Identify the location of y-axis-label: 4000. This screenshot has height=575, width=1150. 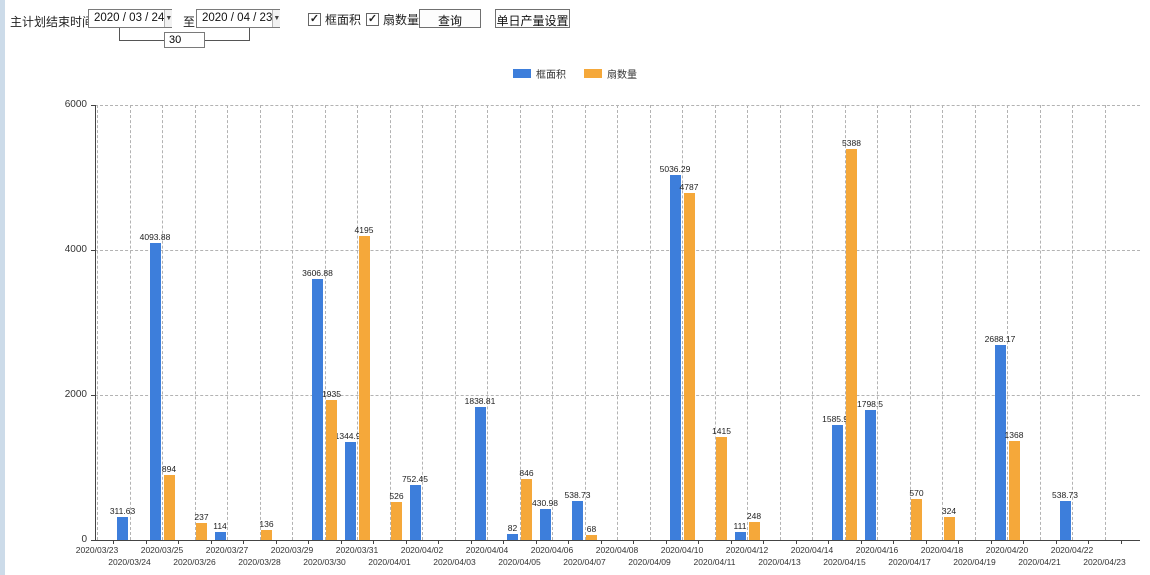
(75, 249).